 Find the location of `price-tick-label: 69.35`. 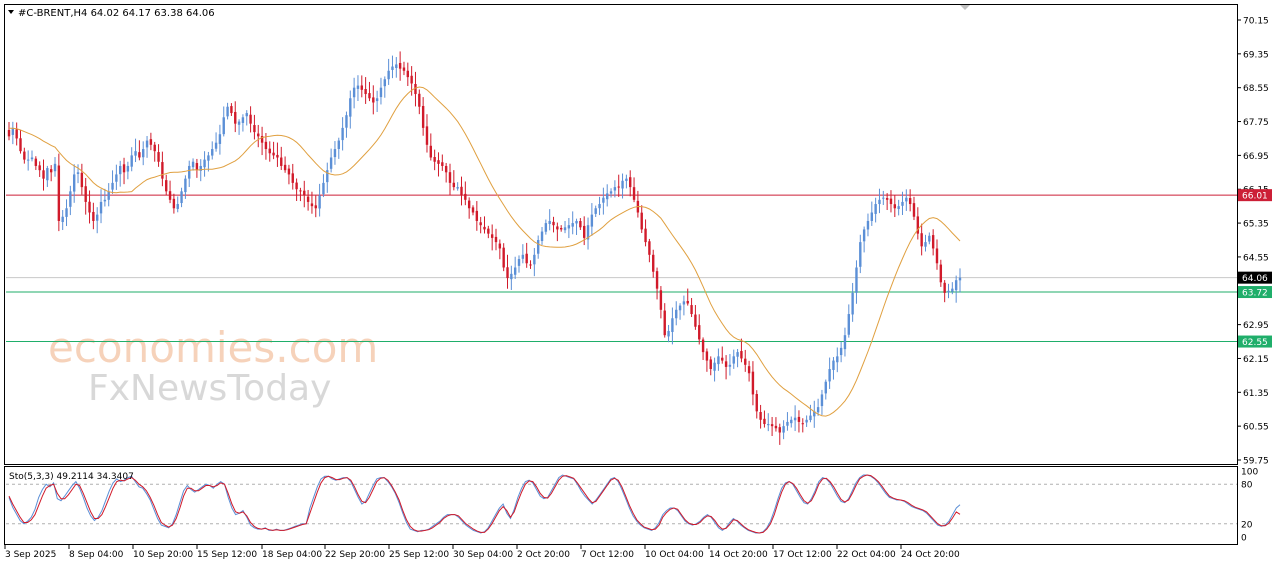

price-tick-label: 69.35 is located at coordinates (1256, 55).